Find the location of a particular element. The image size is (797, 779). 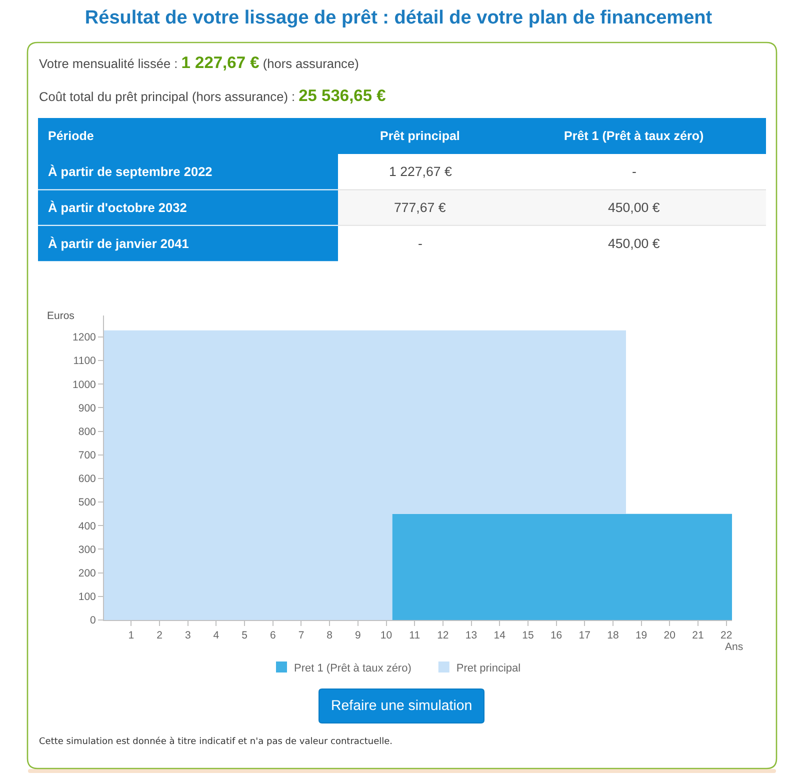

y-tick-label: 1100 is located at coordinates (84, 361).